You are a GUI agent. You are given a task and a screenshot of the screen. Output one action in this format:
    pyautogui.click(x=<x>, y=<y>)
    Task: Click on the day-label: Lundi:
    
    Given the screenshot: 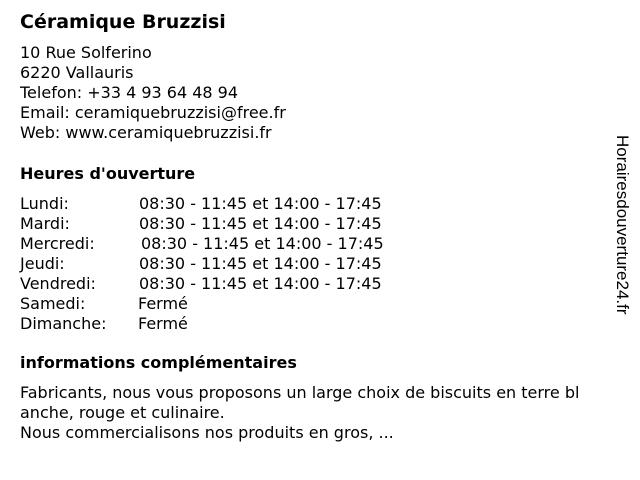 What is the action you would take?
    pyautogui.click(x=44, y=203)
    